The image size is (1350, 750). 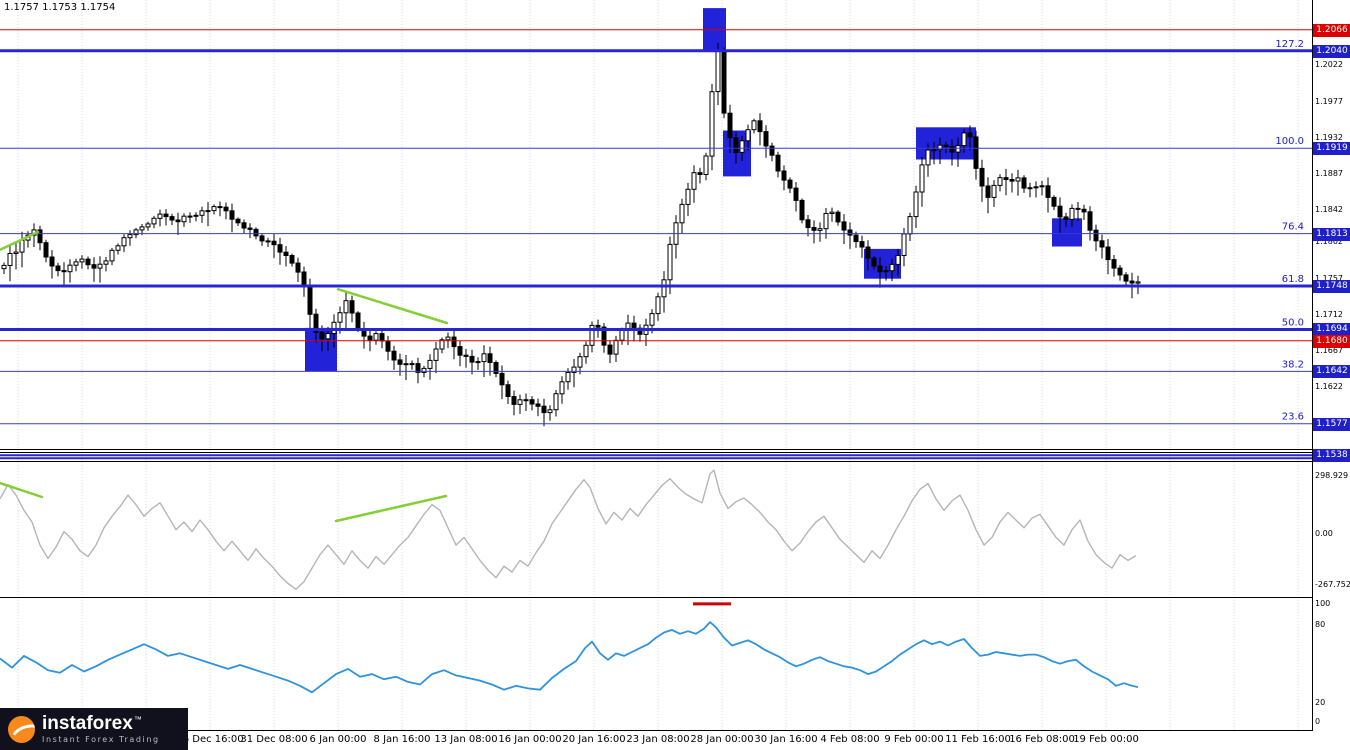 What do you see at coordinates (87, 723) in the screenshot?
I see `logo-brand-text: instaforex` at bounding box center [87, 723].